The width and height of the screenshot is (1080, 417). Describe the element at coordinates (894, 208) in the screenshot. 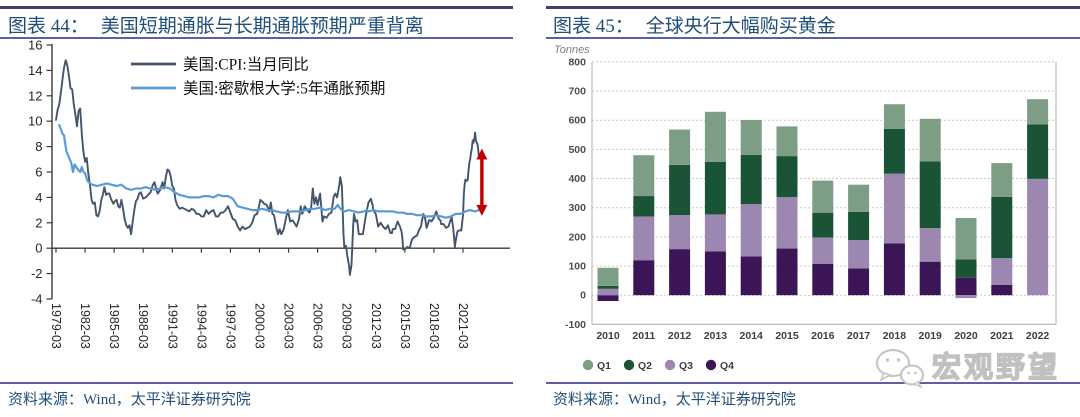

I see `bar-segment-q3-2018` at that location.